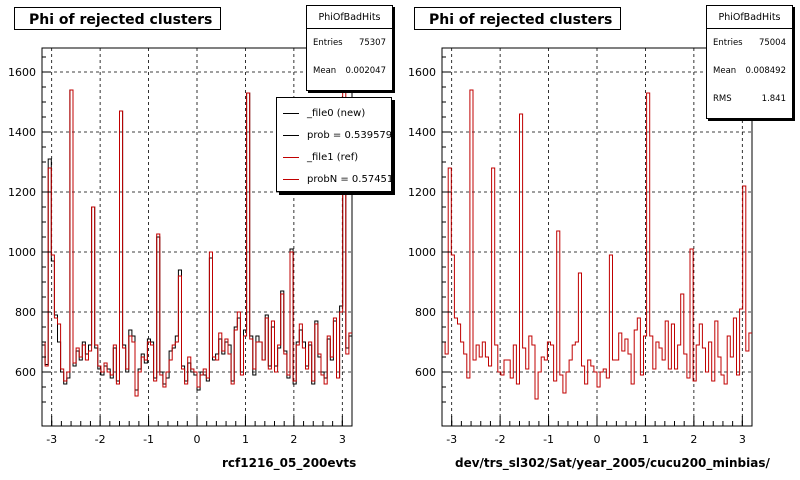 The height and width of the screenshot is (480, 800). I want to click on stats-value: 0.002047, so click(365, 71).